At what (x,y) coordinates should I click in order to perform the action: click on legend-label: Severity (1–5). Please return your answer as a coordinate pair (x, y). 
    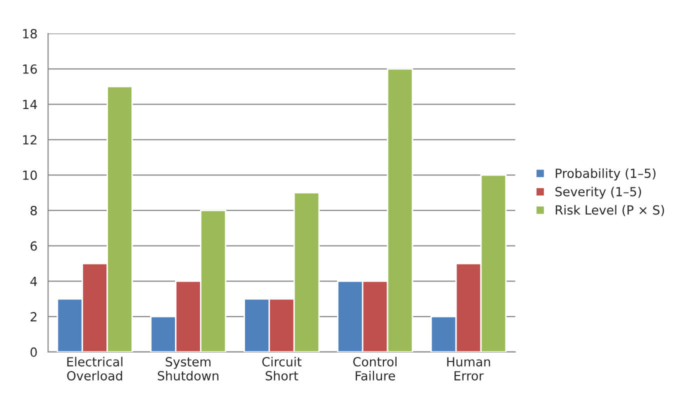
    Looking at the image, I should click on (598, 192).